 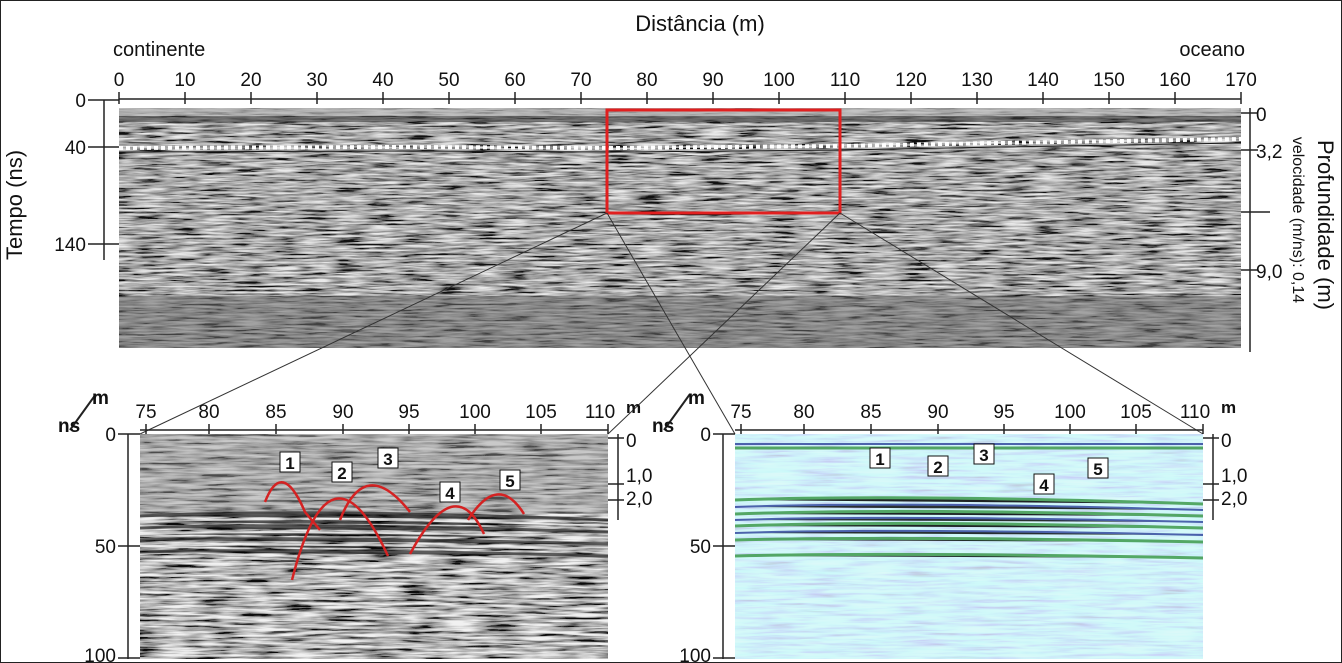 I want to click on distance-tick: 70, so click(x=580, y=80).